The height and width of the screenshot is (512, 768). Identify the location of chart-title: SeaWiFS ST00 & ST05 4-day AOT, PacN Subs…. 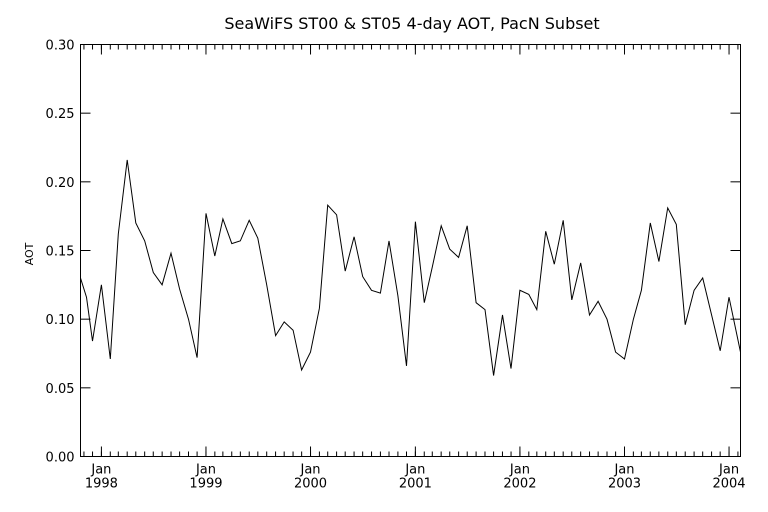
(411, 23).